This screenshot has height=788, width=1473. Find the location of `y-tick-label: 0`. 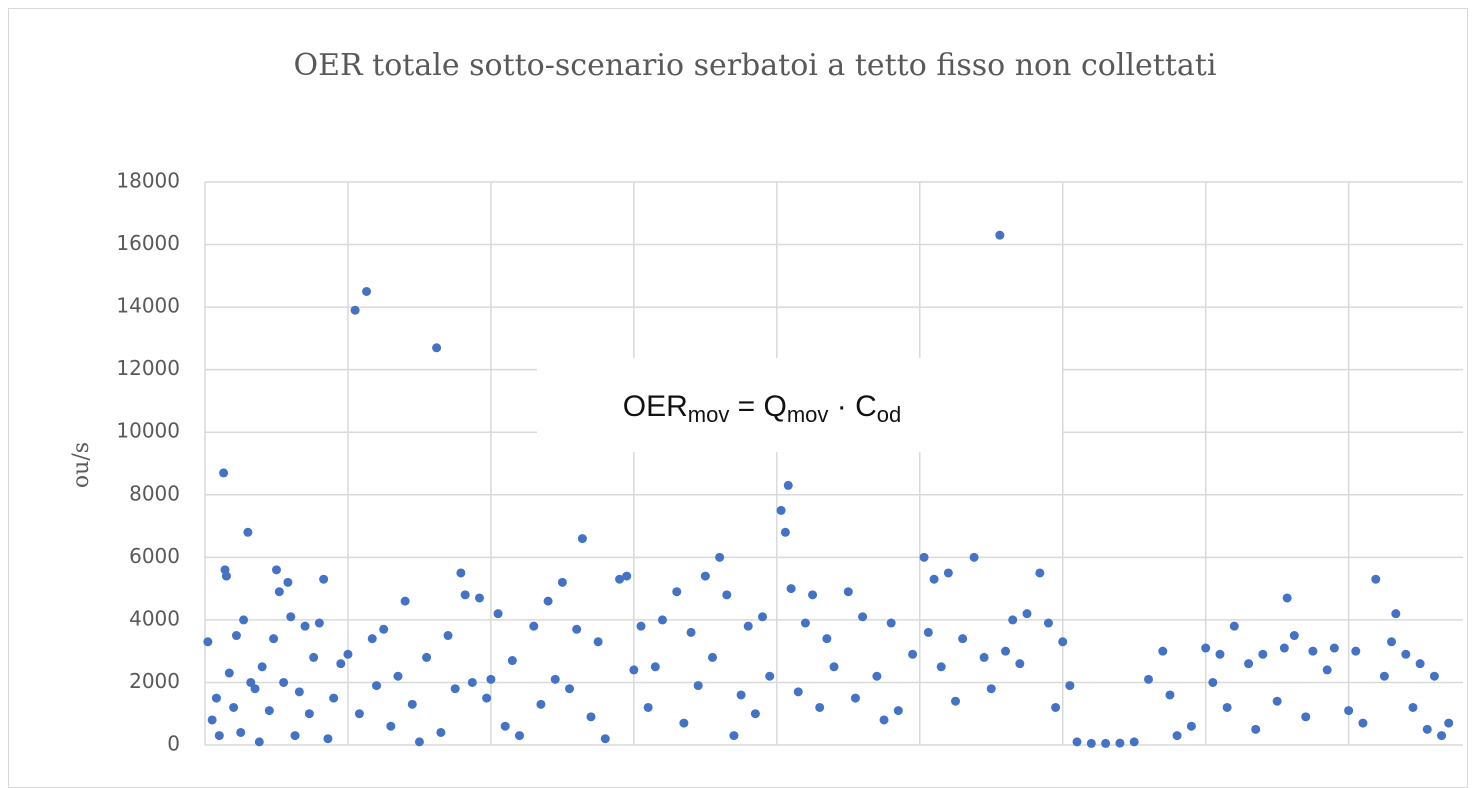

y-tick-label: 0 is located at coordinates (173, 744).